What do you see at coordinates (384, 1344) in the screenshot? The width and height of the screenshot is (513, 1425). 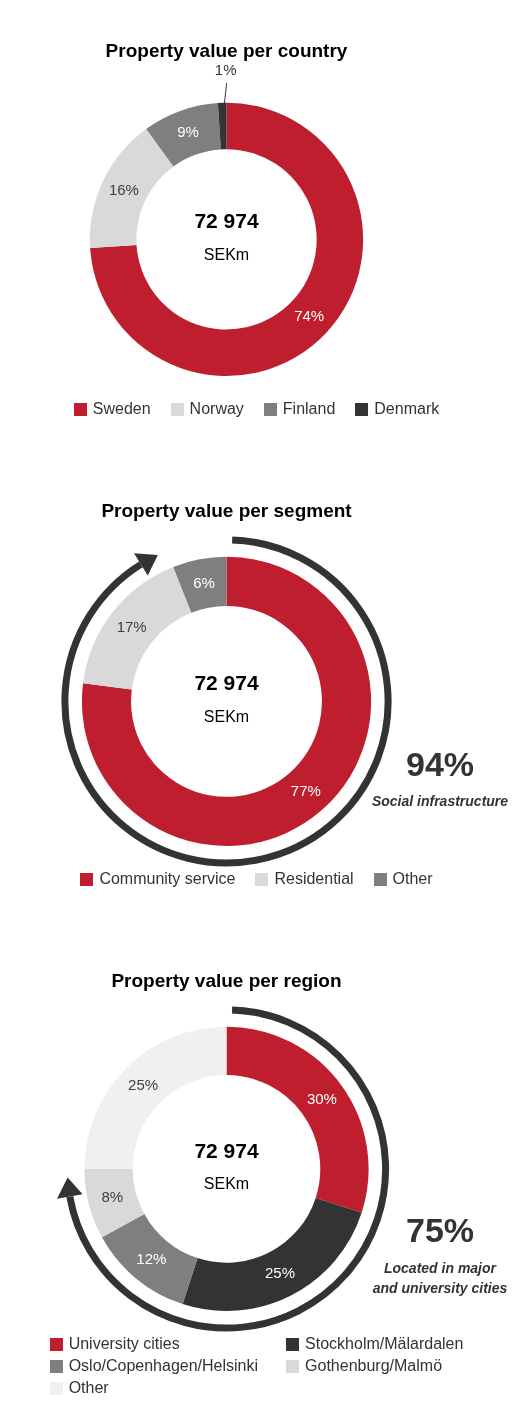 I see `legend-label: Stockholm/Mälardalen` at bounding box center [384, 1344].